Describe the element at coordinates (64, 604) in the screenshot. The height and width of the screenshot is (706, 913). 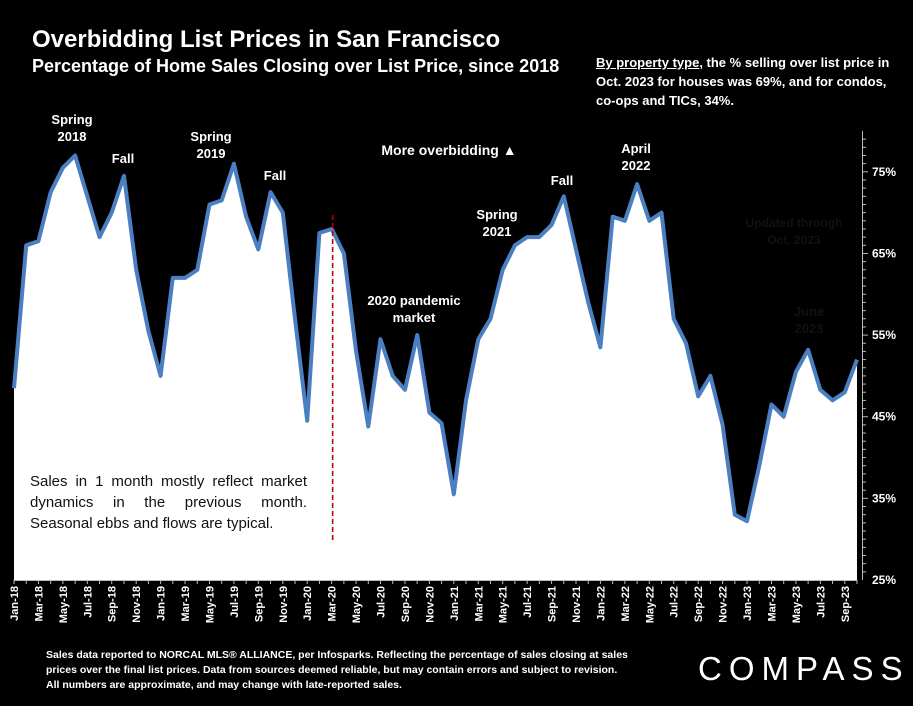
I see `x-tick-label: May-18` at that location.